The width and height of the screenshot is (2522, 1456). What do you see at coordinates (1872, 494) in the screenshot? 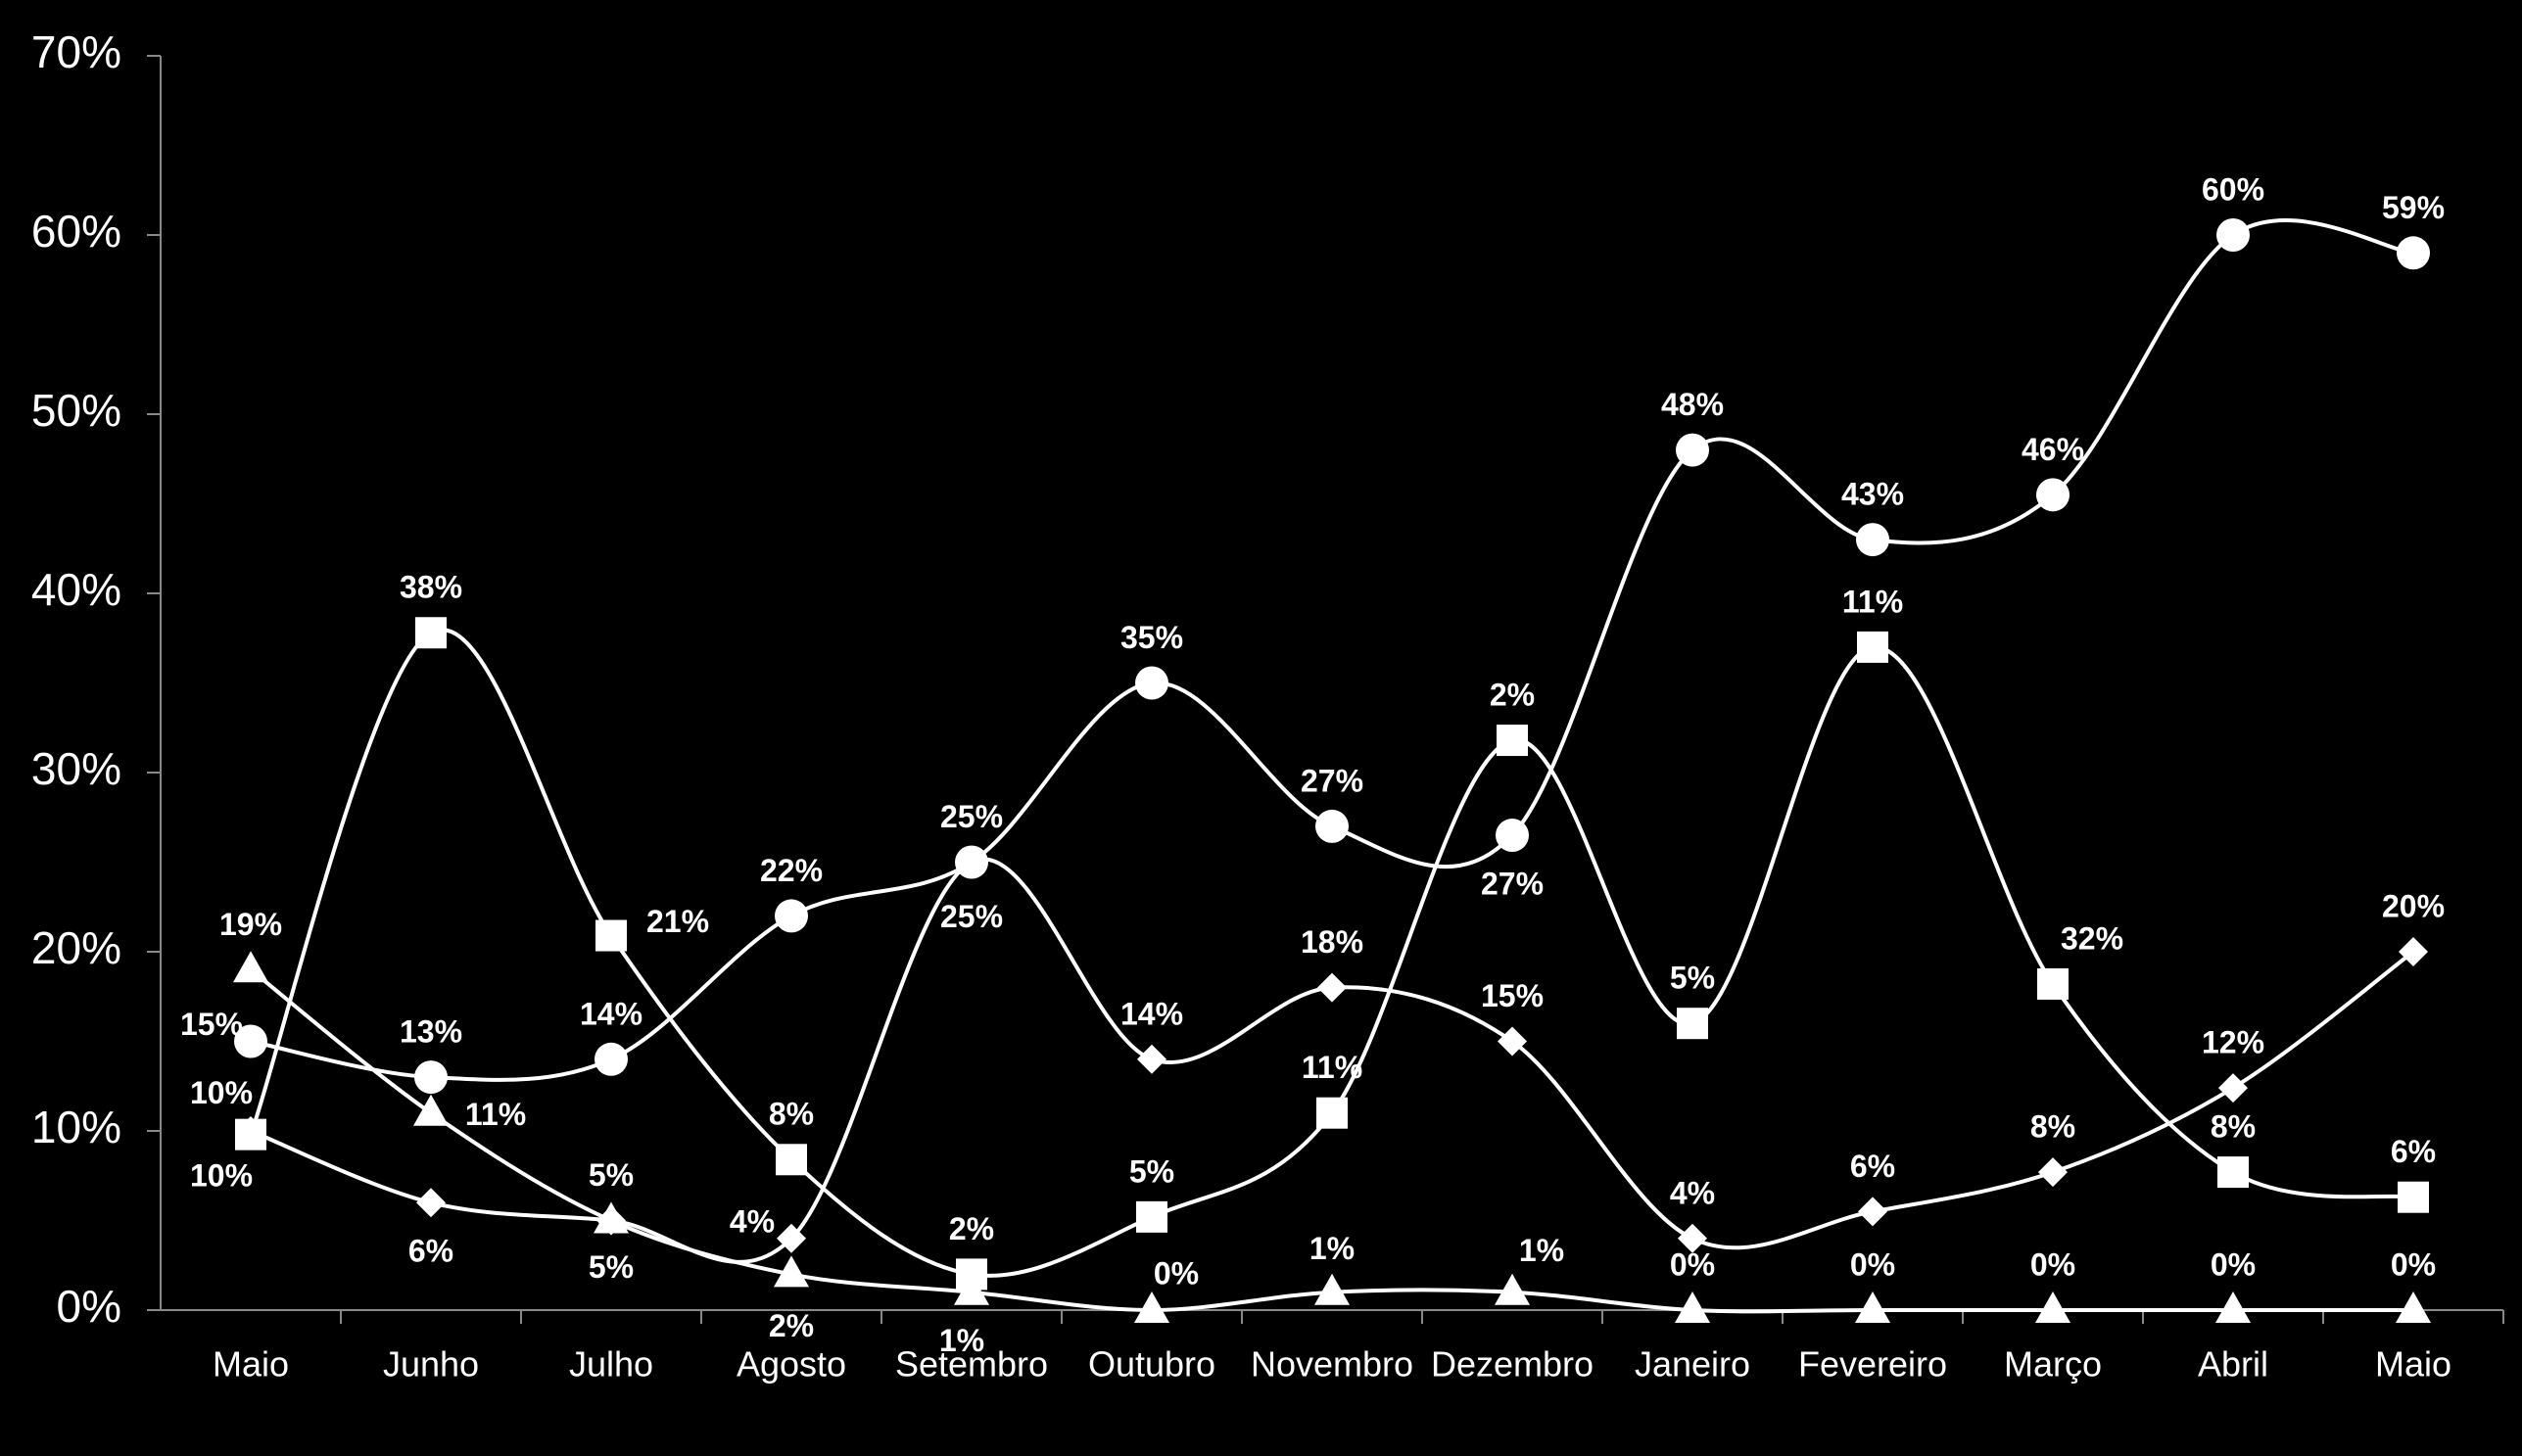
I see `data-label: 43%` at bounding box center [1872, 494].